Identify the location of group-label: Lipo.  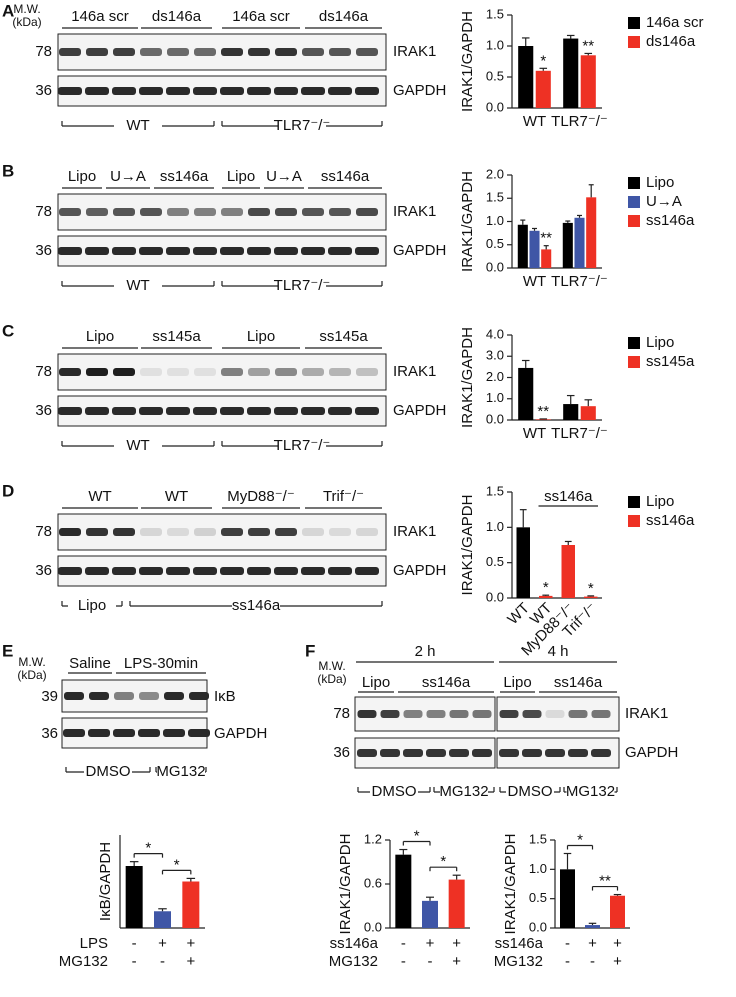
(376, 682).